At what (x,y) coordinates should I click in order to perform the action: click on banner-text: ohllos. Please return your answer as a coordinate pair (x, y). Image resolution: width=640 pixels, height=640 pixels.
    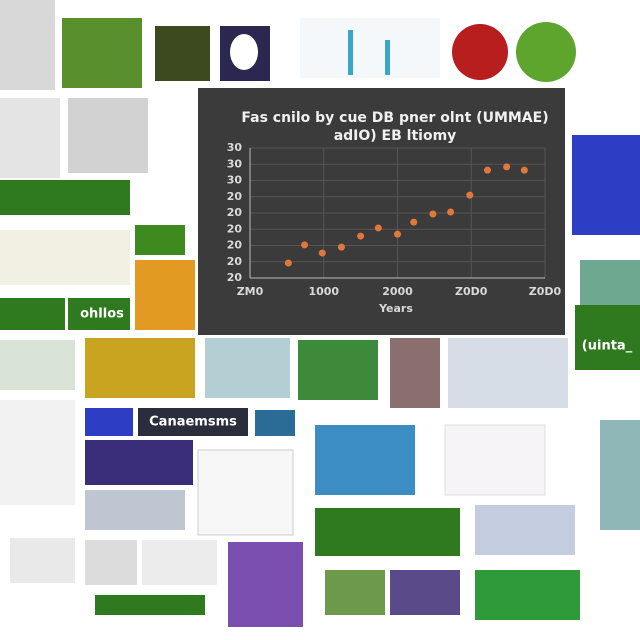
    Looking at the image, I should click on (102, 314).